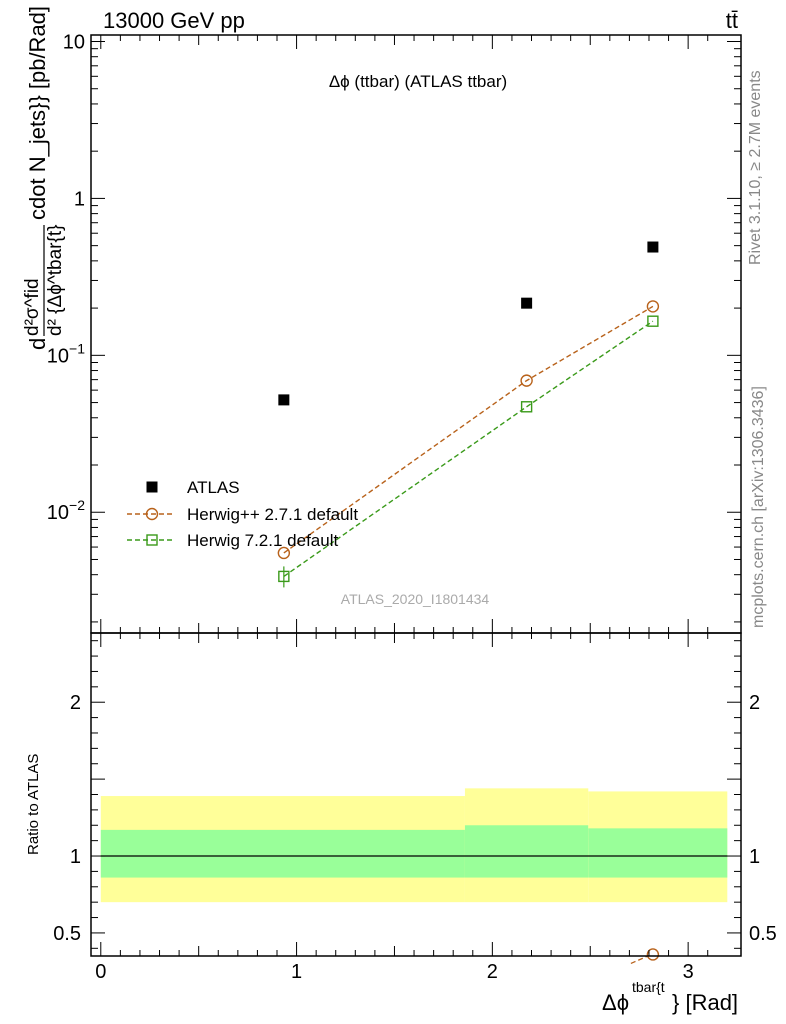 Image resolution: width=786 pixels, height=1024 pixels. I want to click on y-tick-label: 10⁻¹, so click(66, 353).